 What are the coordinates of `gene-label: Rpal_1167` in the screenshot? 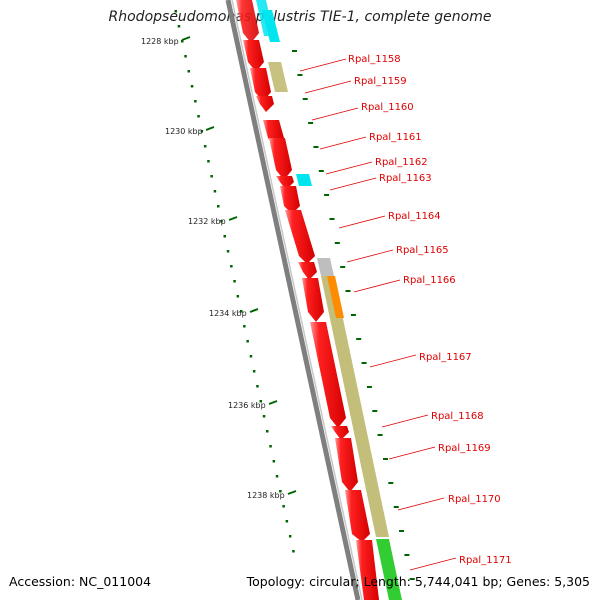 It's located at (445, 357).